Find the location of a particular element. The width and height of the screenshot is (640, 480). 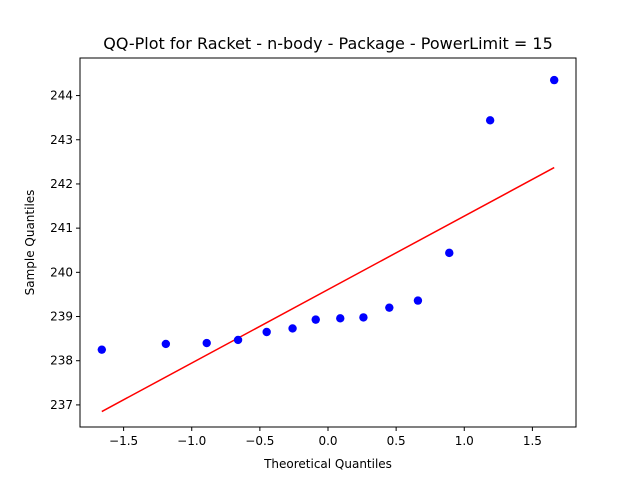

y-tick-label: 243 is located at coordinates (61, 140).